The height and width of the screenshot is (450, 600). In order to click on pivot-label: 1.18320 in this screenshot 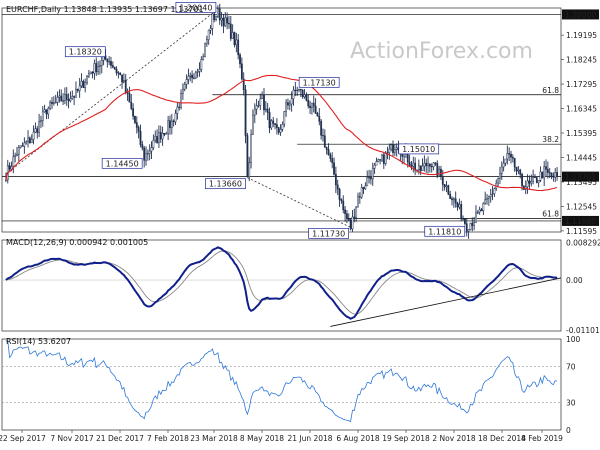, I will do `click(85, 52)`.